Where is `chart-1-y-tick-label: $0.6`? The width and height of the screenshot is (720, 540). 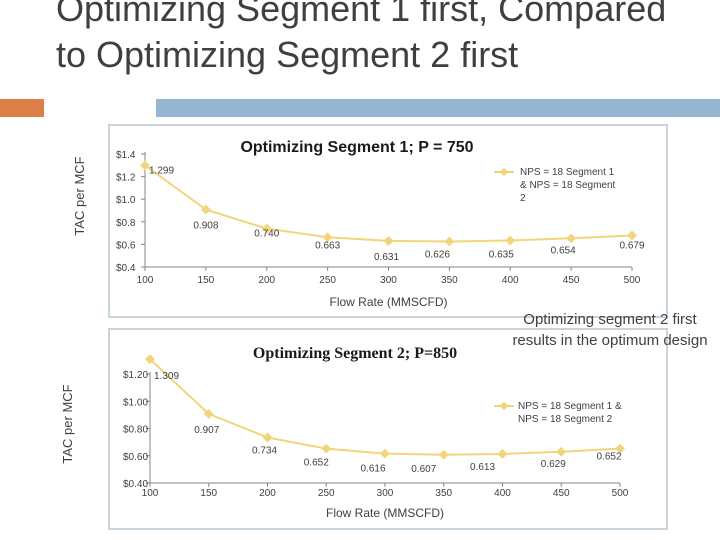
chart-1-y-tick-label: $0.6 is located at coordinates (126, 245).